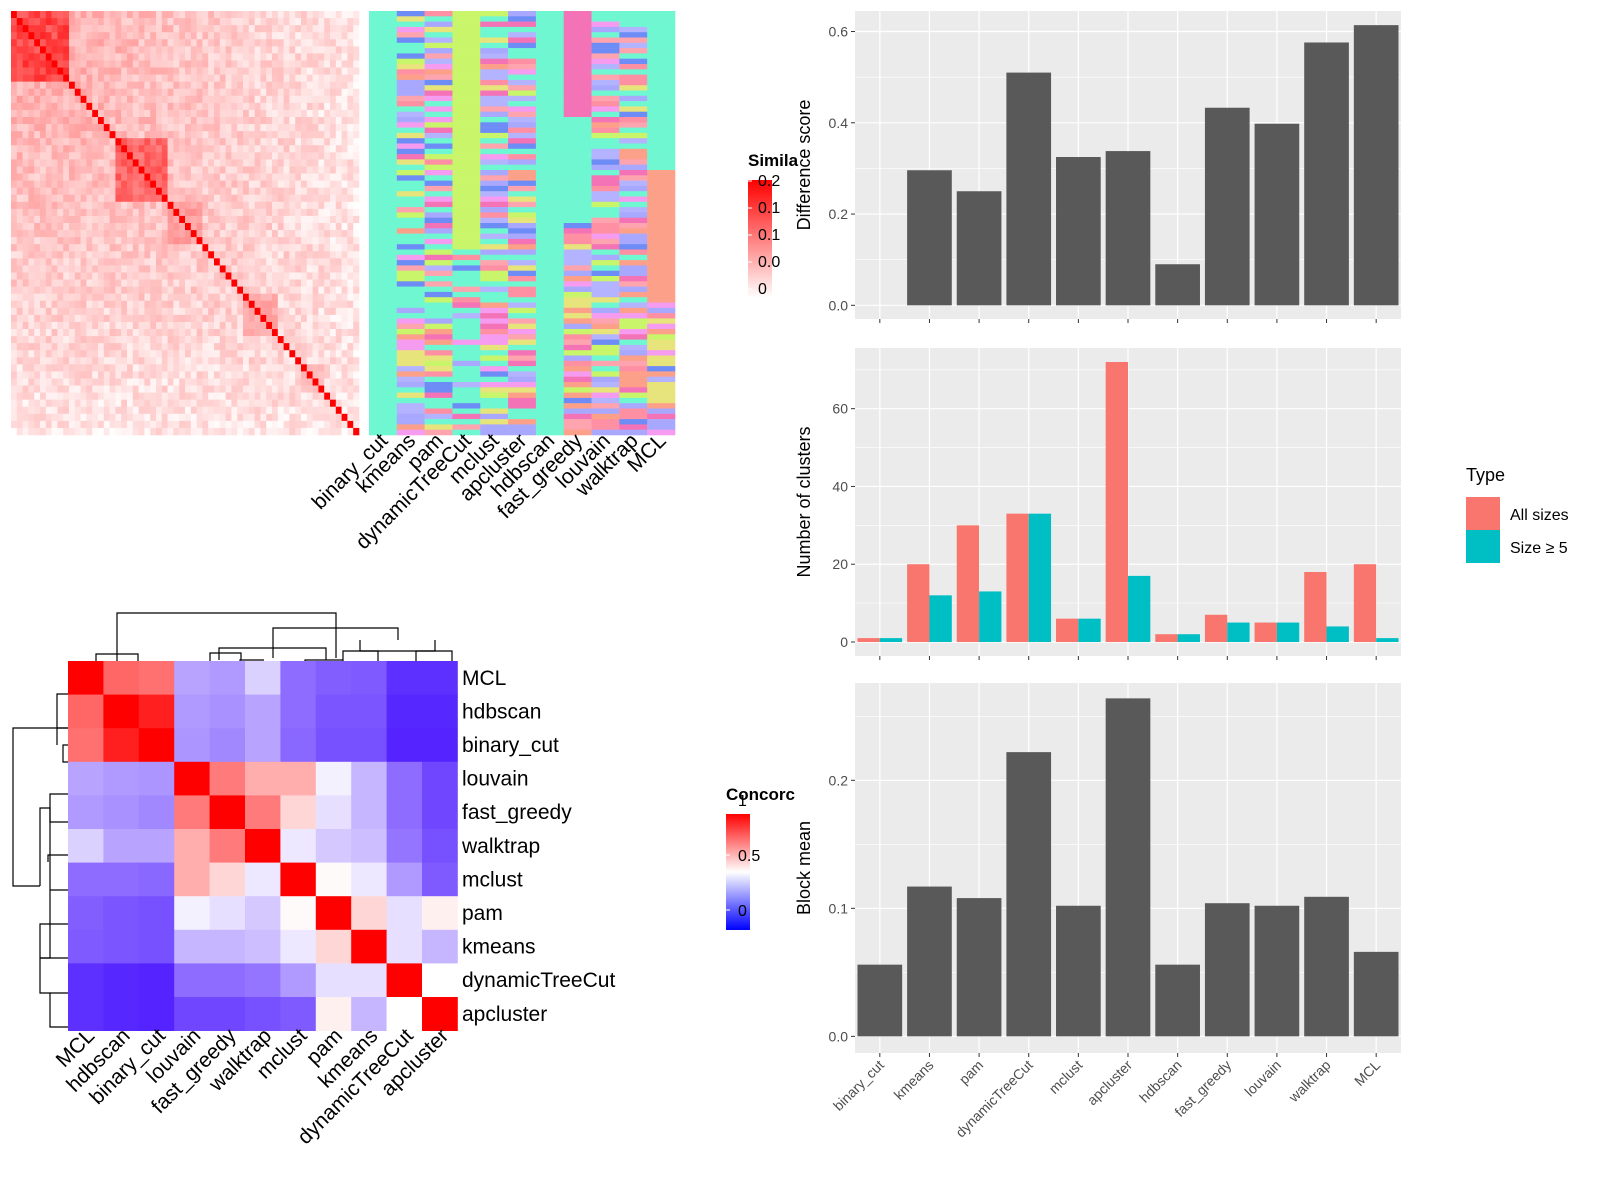  Describe the element at coordinates (1089, 630) in the screenshot. I see `bar` at that location.